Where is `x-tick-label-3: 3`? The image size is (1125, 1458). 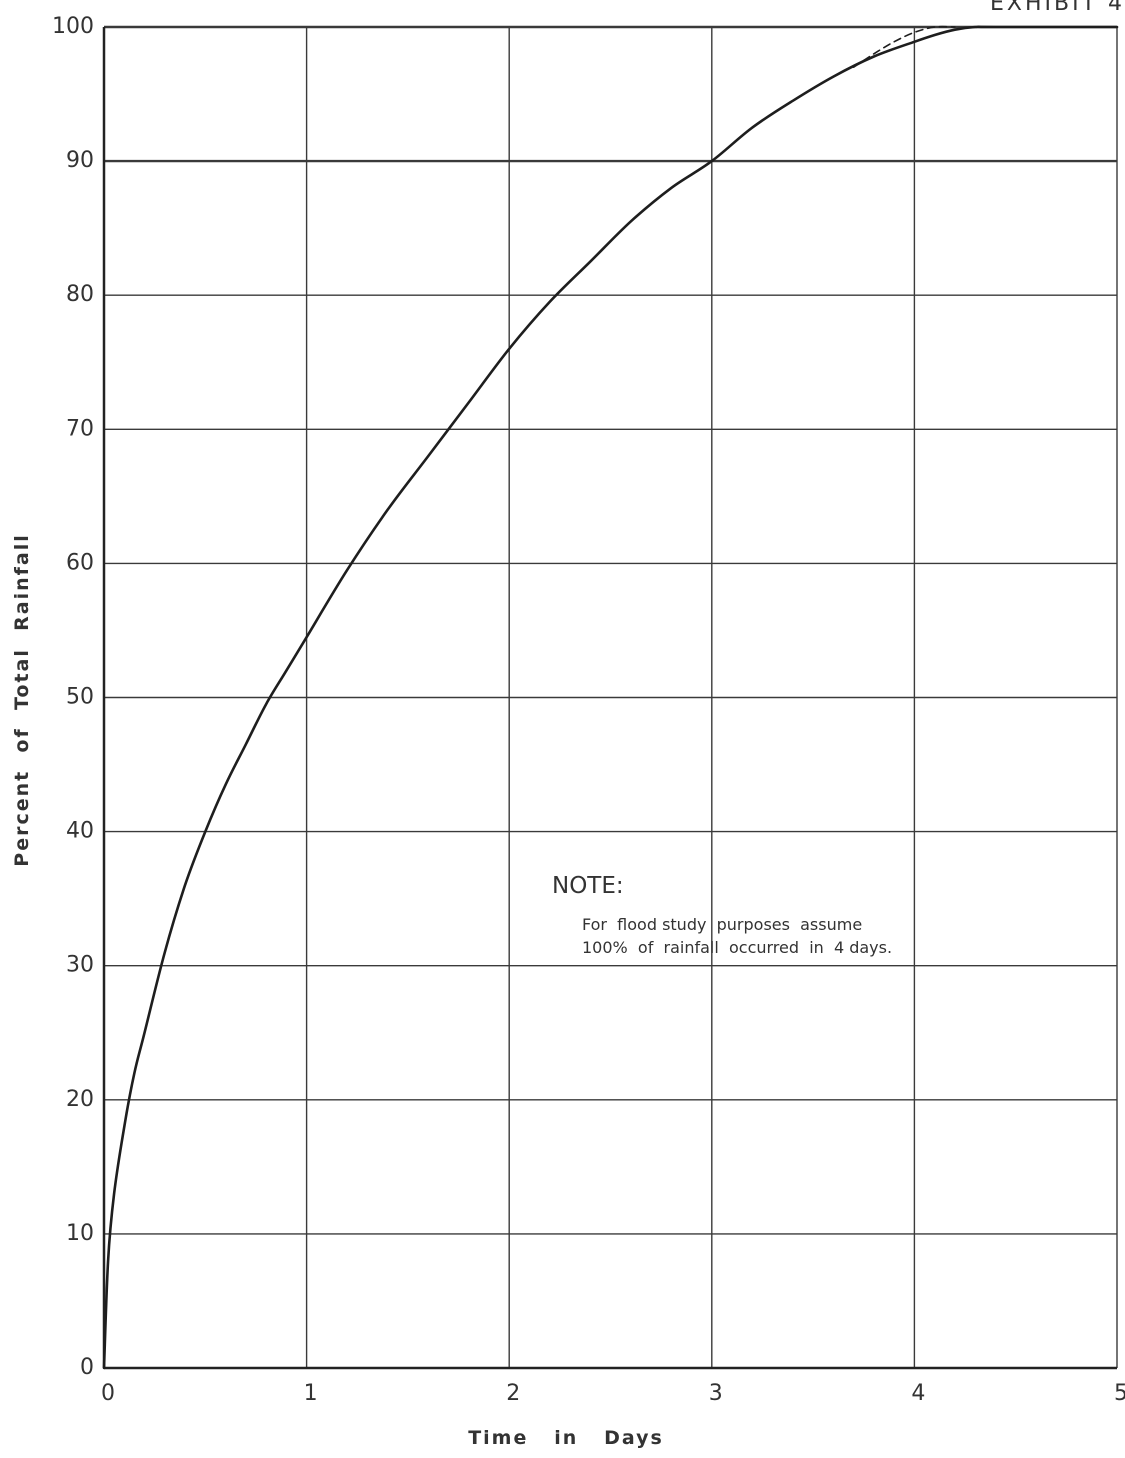 x-tick-label-3: 3 is located at coordinates (716, 1393).